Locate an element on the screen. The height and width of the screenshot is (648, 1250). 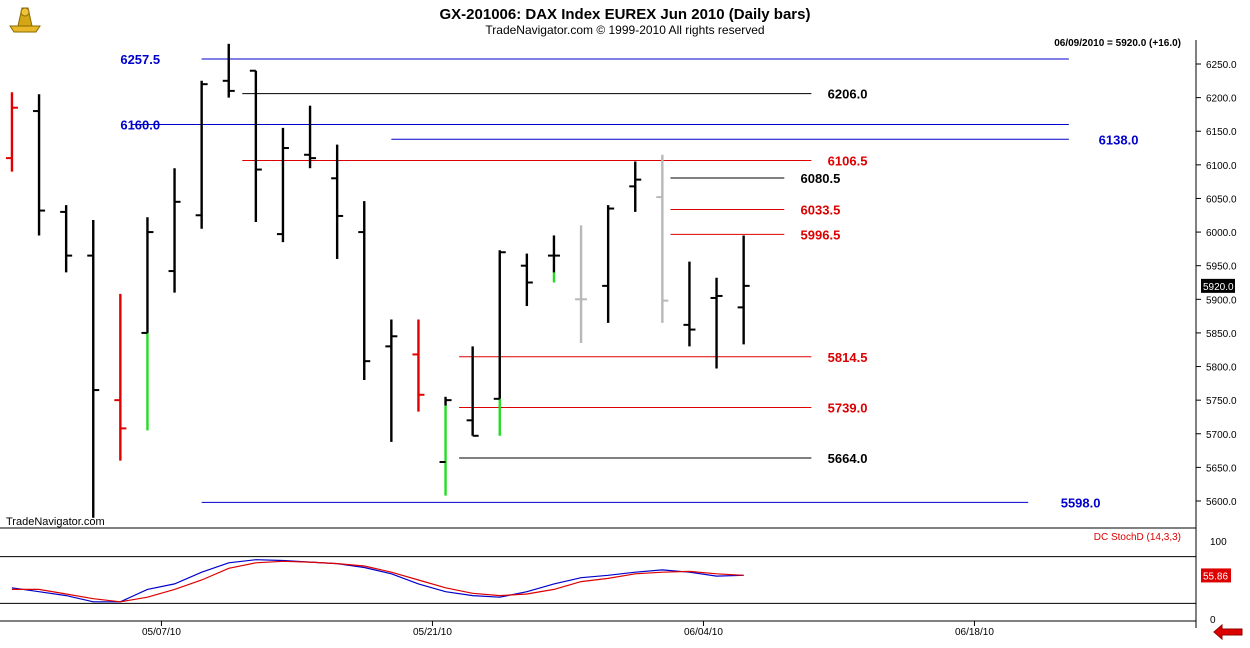
price-tick-label: 5850.0 is located at coordinates (1221, 334).